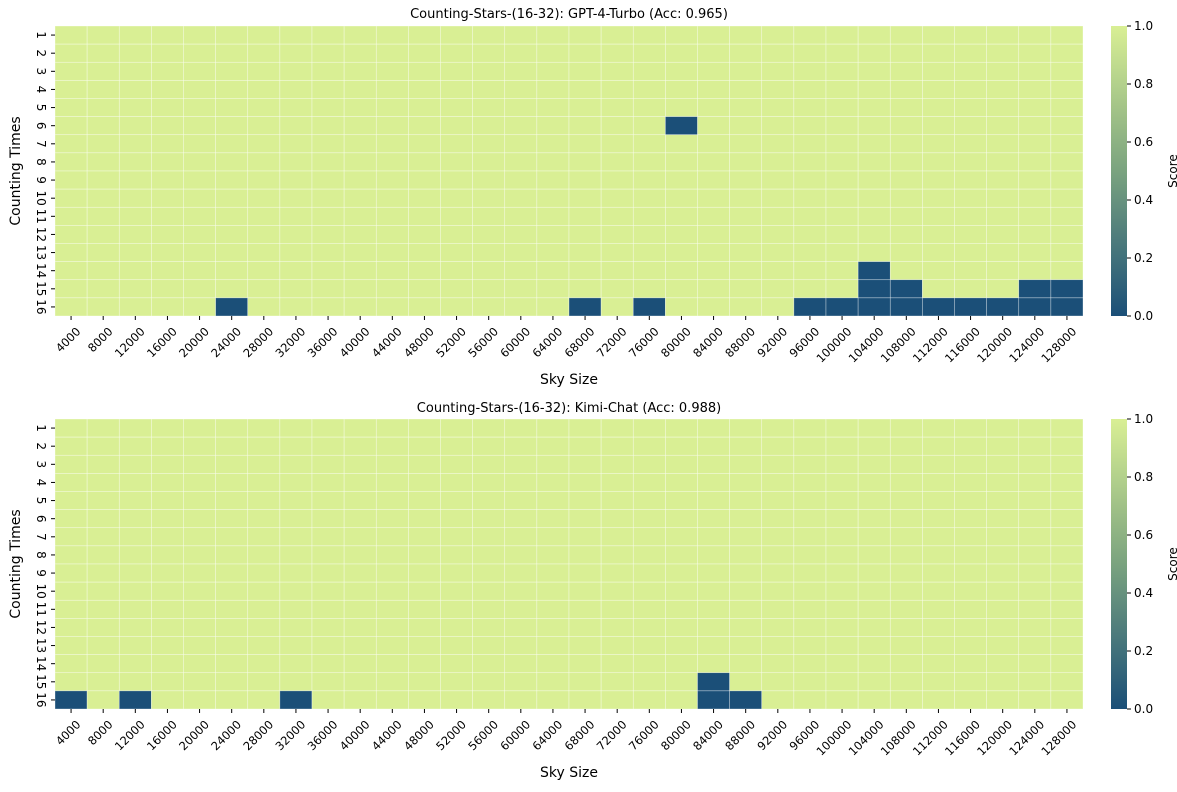 The width and height of the screenshot is (1177, 792). Describe the element at coordinates (1171, 171) in the screenshot. I see `colorbar-label: Score` at that location.